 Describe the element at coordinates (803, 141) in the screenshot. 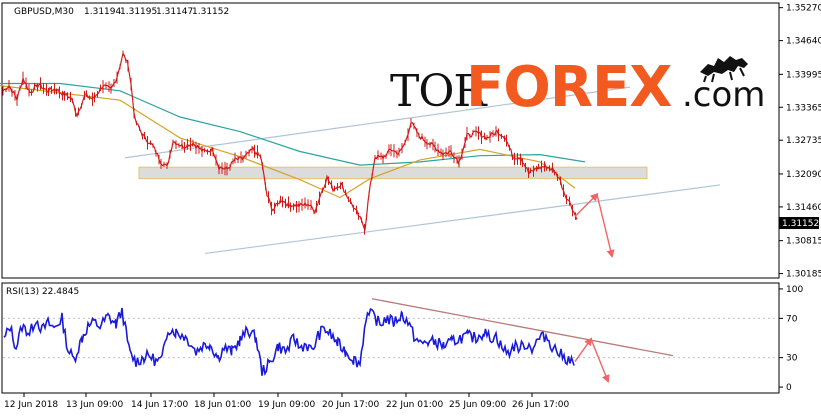

I see `price-tick-label: 1.32735` at that location.